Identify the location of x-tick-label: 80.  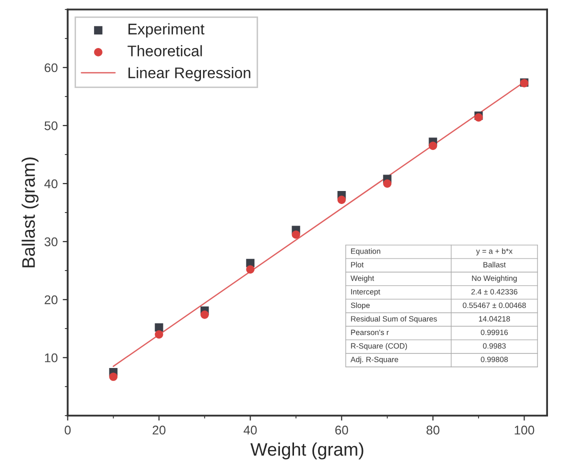
(433, 430).